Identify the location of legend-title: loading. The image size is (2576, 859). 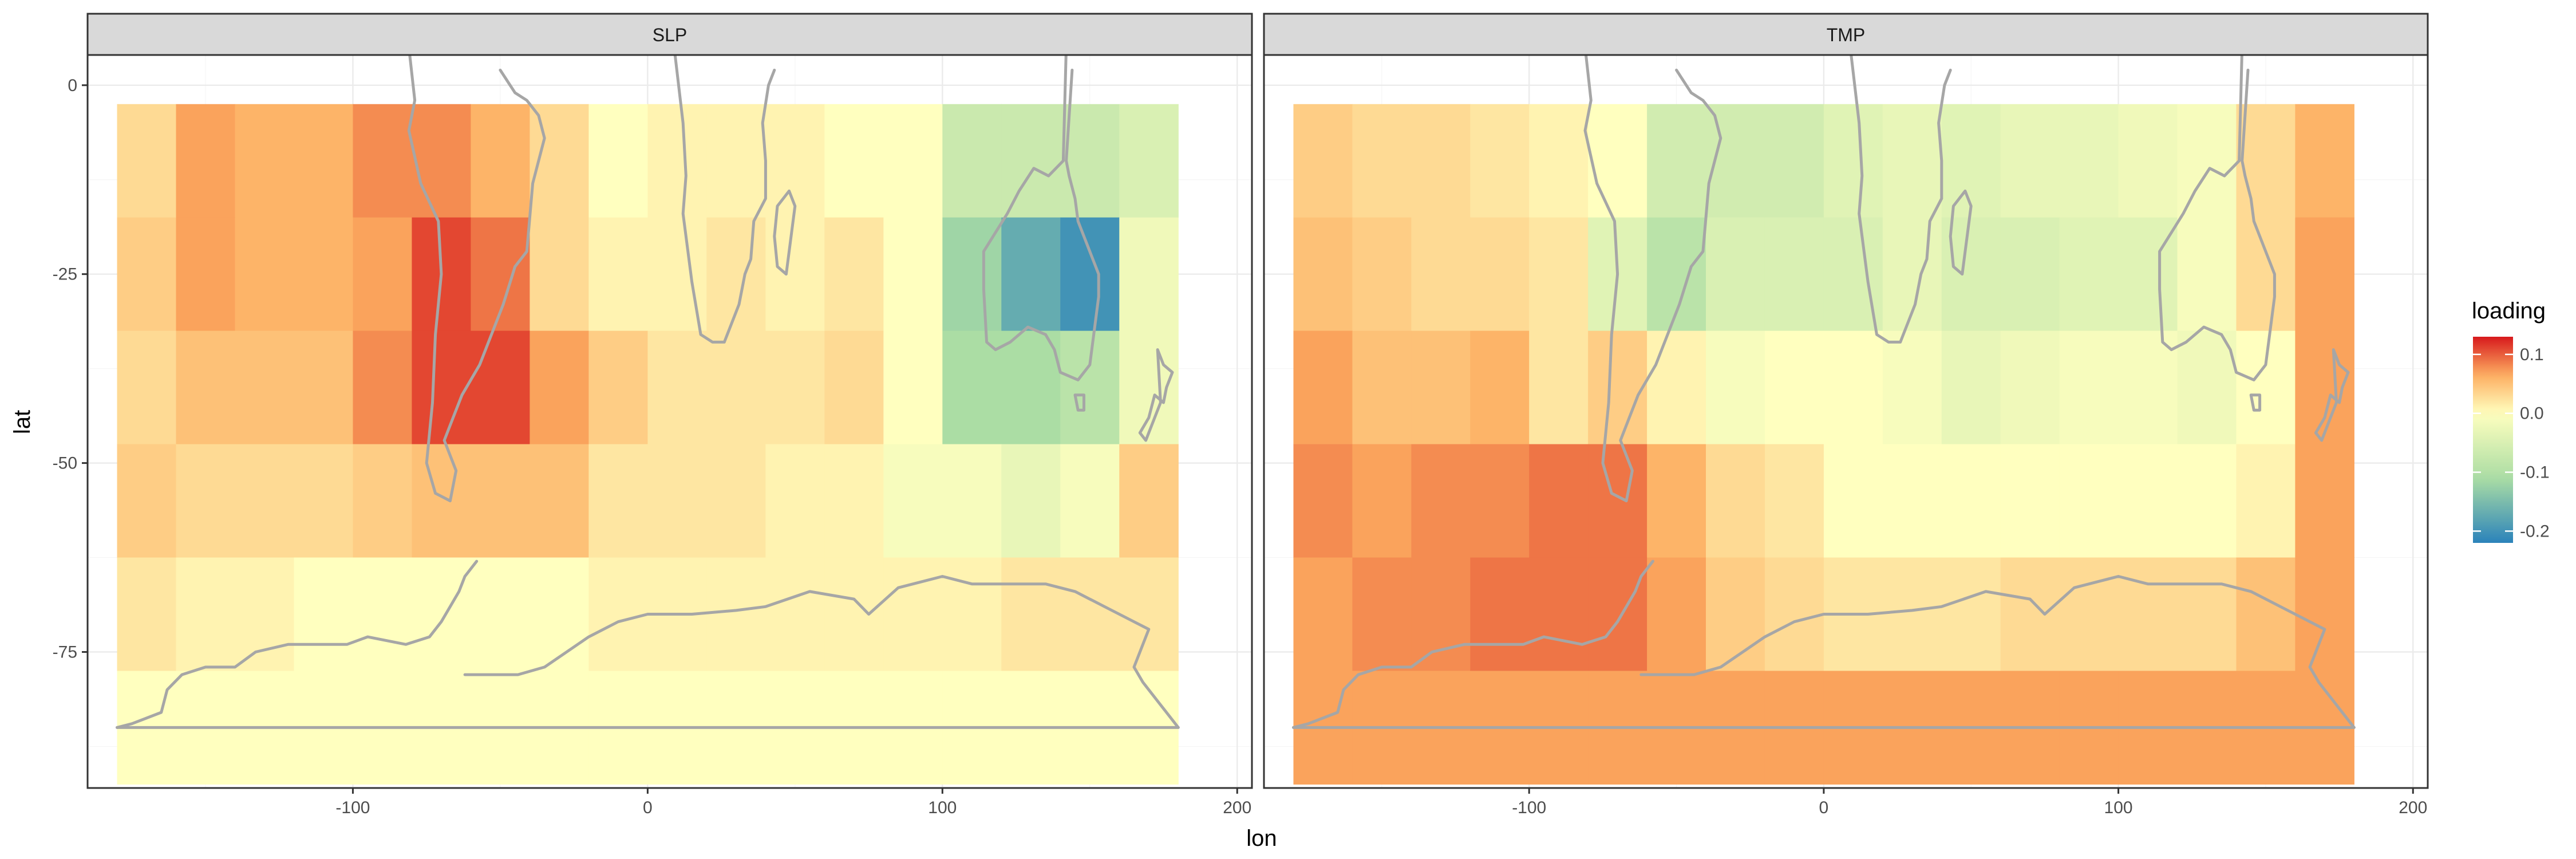
(2509, 311).